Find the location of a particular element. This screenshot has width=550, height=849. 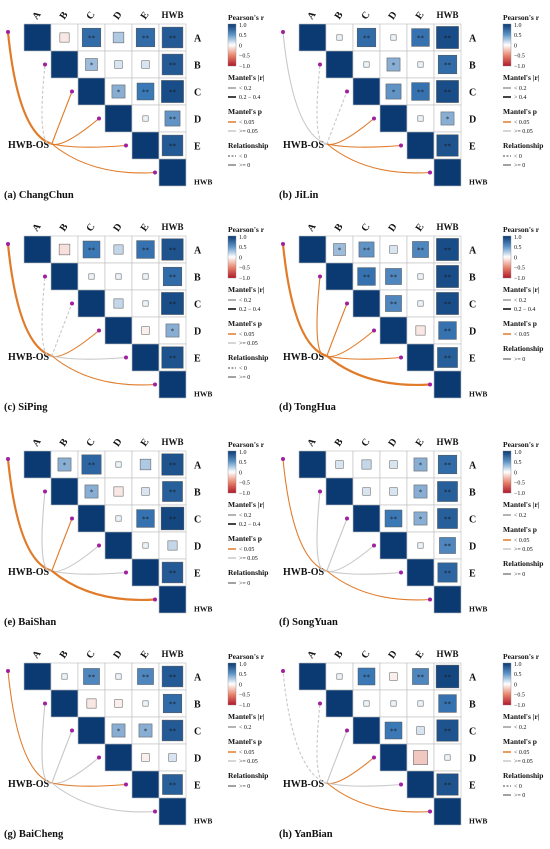

column-label-b: B is located at coordinates (339, 655).